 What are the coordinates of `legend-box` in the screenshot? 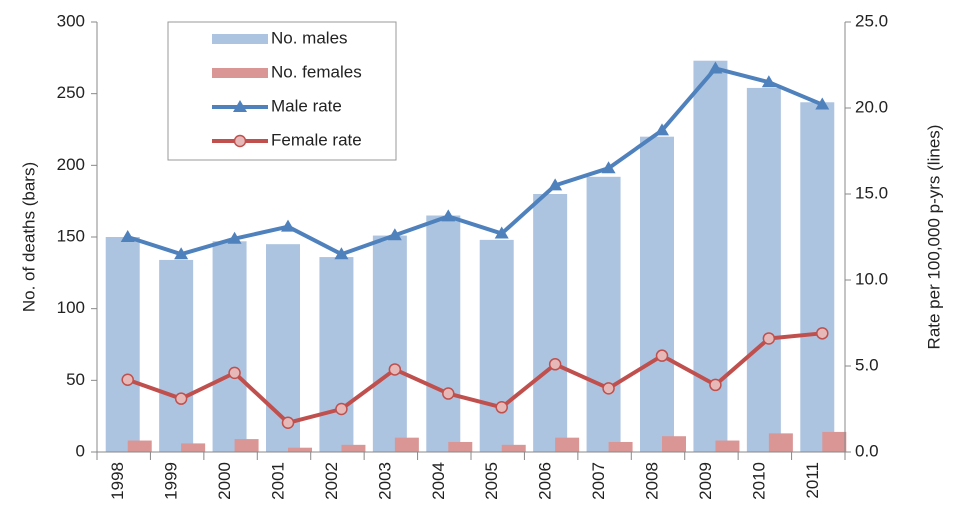 It's located at (282, 91).